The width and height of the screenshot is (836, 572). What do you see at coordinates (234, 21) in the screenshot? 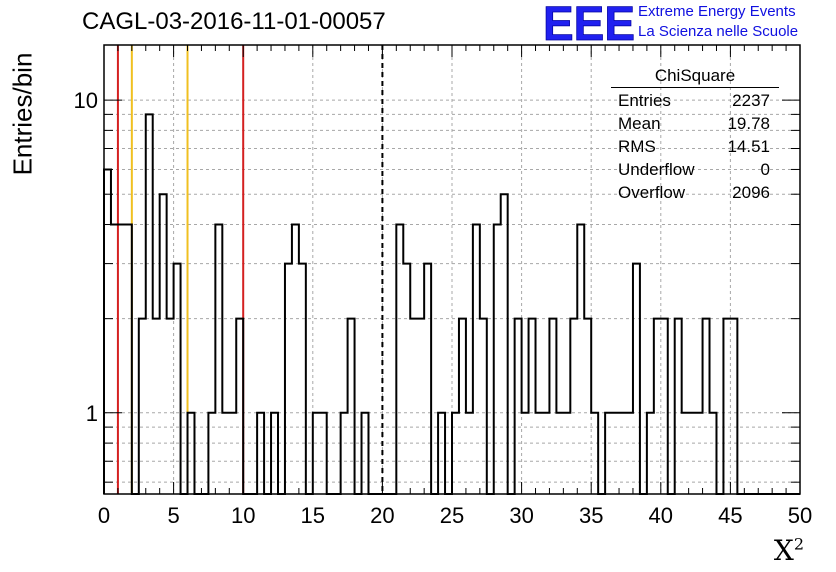
I see `chart-title: CAGL-03-2016-11-01-00057` at bounding box center [234, 21].